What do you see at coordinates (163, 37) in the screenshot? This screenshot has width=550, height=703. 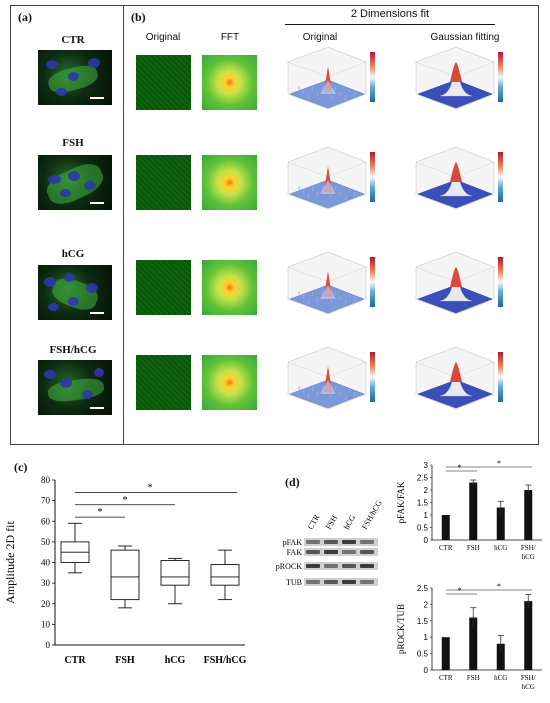 I see `col-head-original: Original` at bounding box center [163, 37].